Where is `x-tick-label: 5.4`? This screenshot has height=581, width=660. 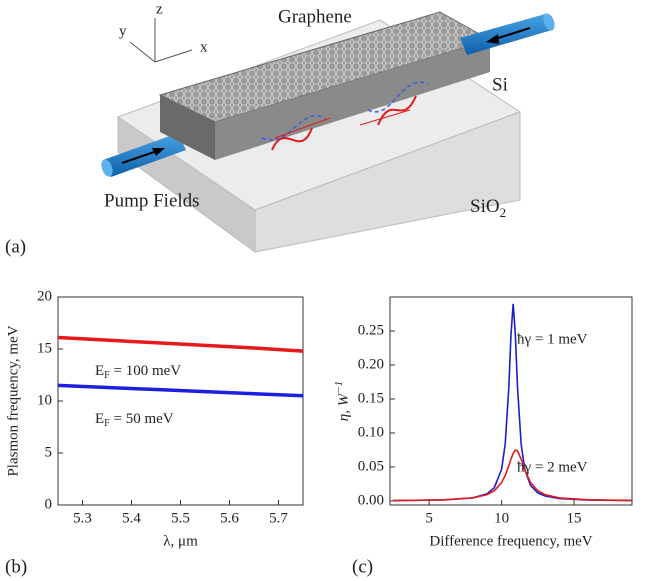 x-tick-label: 5.4 is located at coordinates (131, 518).